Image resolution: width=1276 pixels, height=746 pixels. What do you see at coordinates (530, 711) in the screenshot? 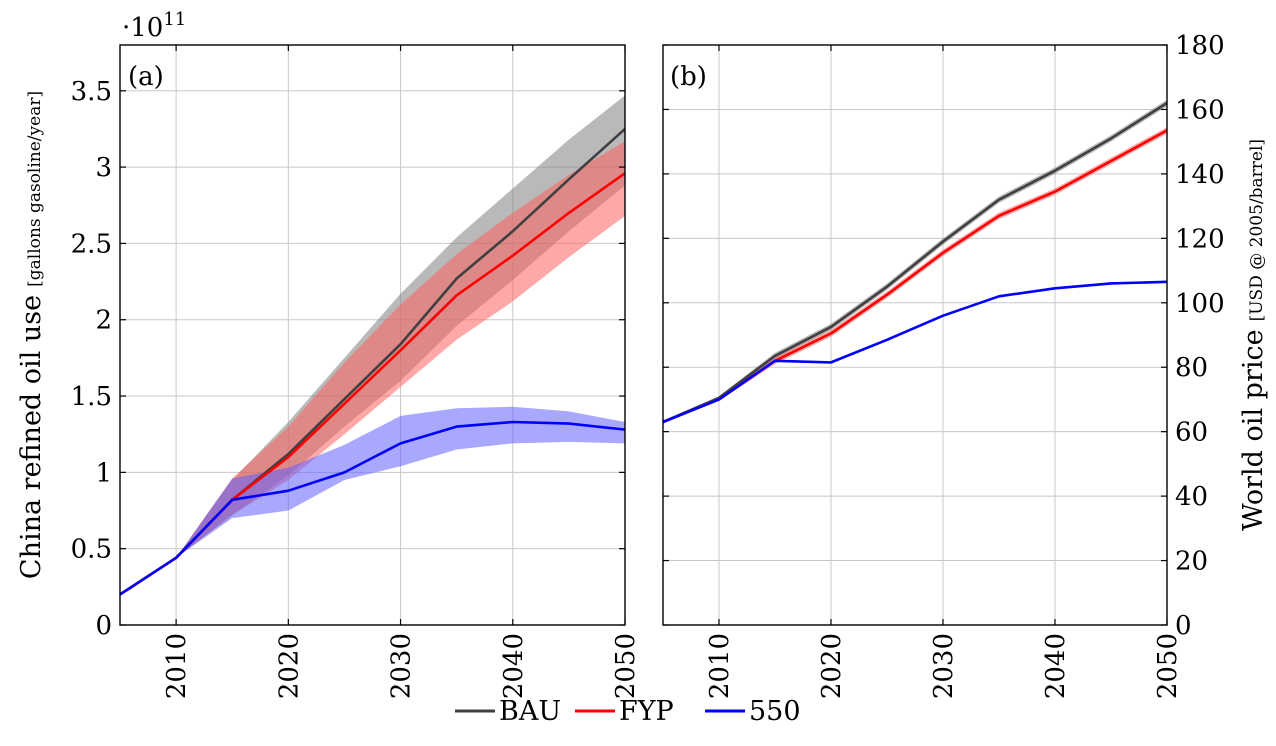
I see `legend-label-bau: BAU` at bounding box center [530, 711].